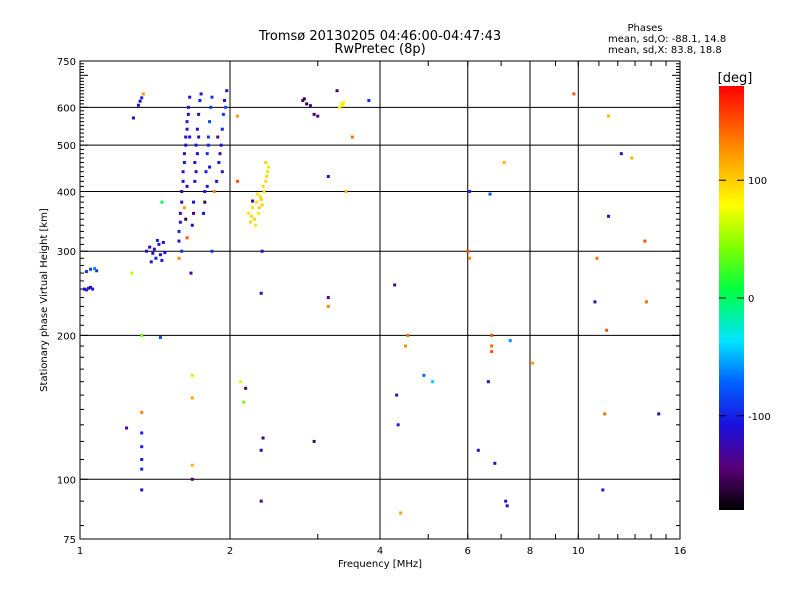 This screenshot has width=800, height=600. Describe the element at coordinates (66, 336) in the screenshot. I see `y-tick-label: 200` at that location.